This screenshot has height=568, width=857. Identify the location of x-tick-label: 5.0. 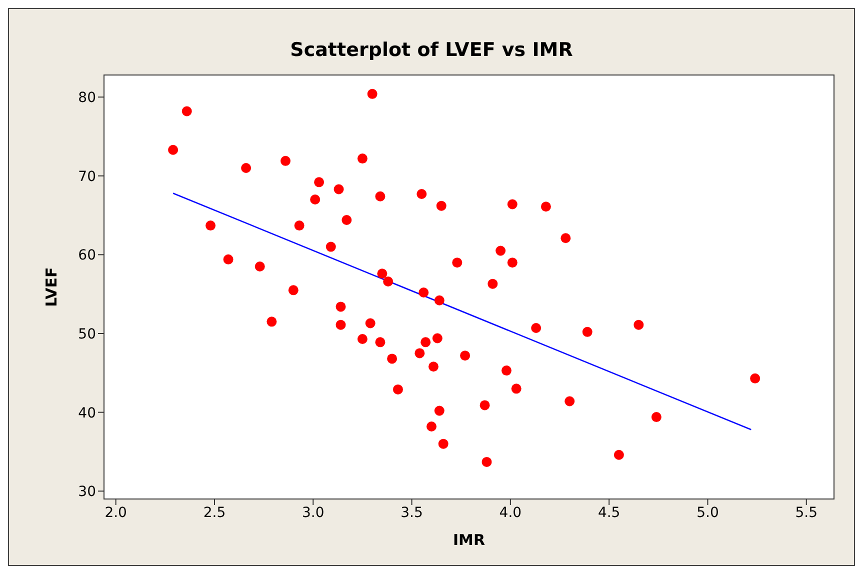
(707, 512).